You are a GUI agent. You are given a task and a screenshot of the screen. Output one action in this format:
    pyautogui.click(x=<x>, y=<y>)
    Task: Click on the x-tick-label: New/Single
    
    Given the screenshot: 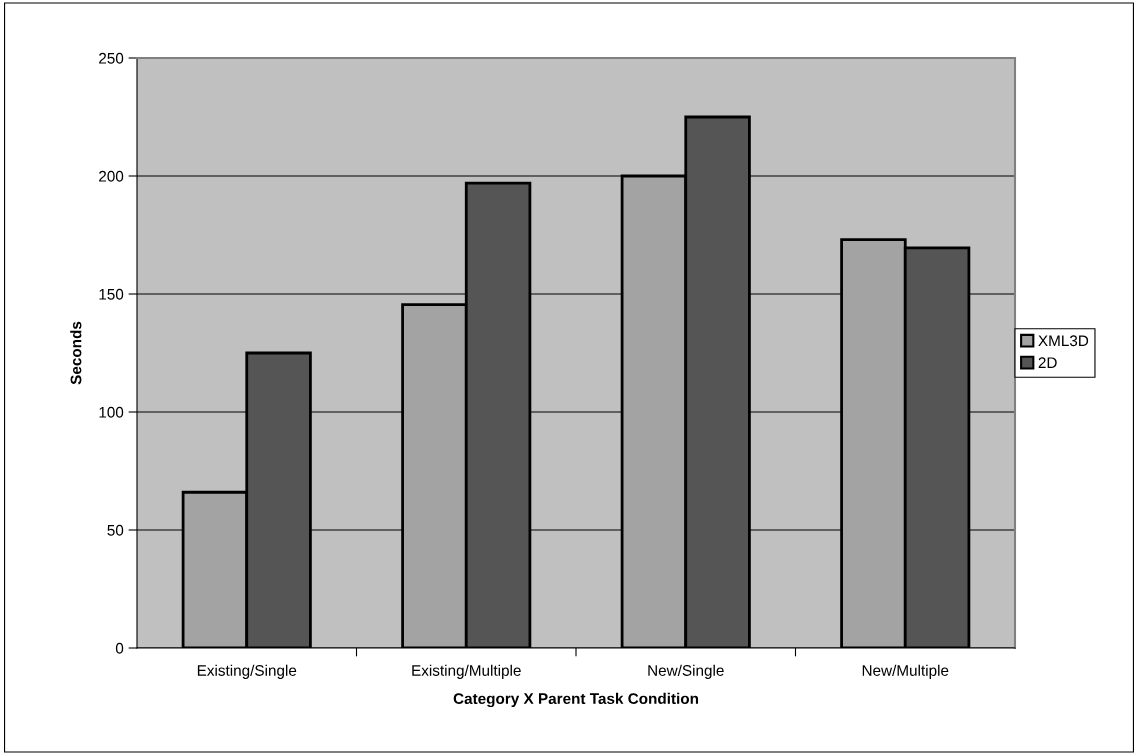 What is the action you would take?
    pyautogui.click(x=686, y=671)
    